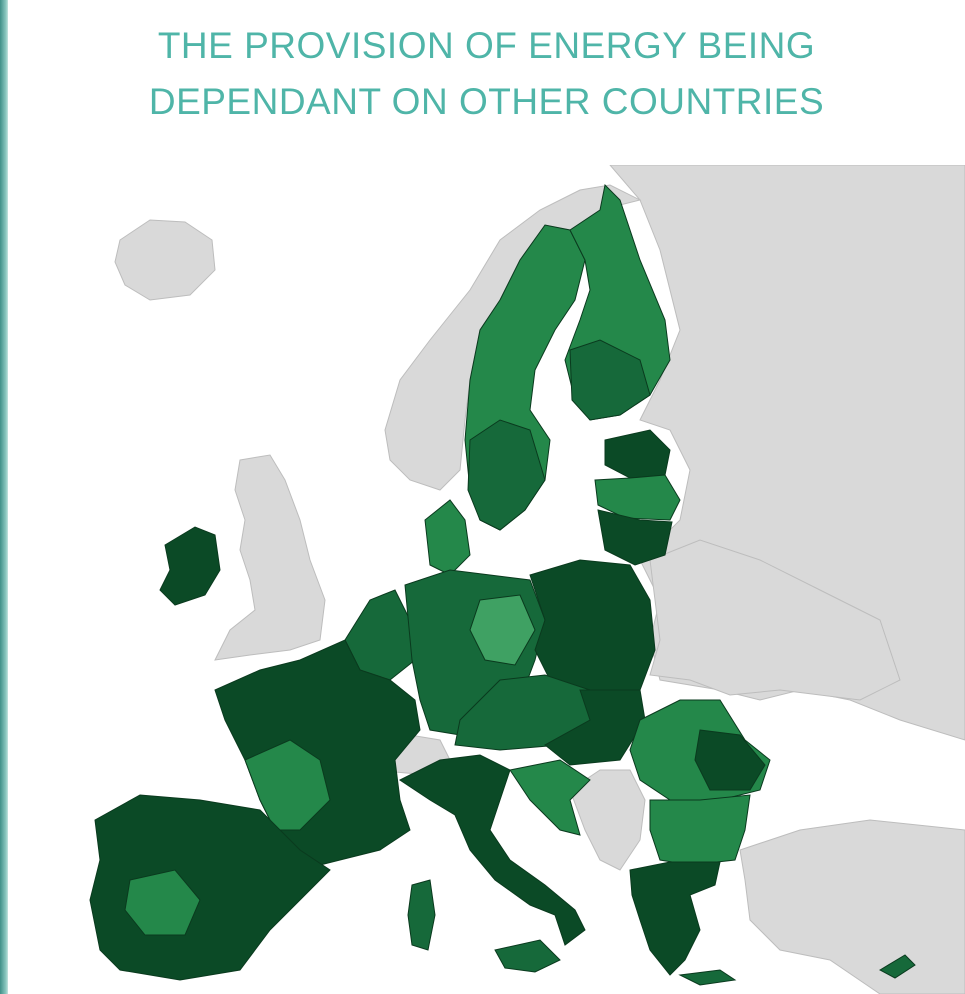 This screenshot has width=965, height=994. I want to click on croatia-slovenia, so click(550, 797).